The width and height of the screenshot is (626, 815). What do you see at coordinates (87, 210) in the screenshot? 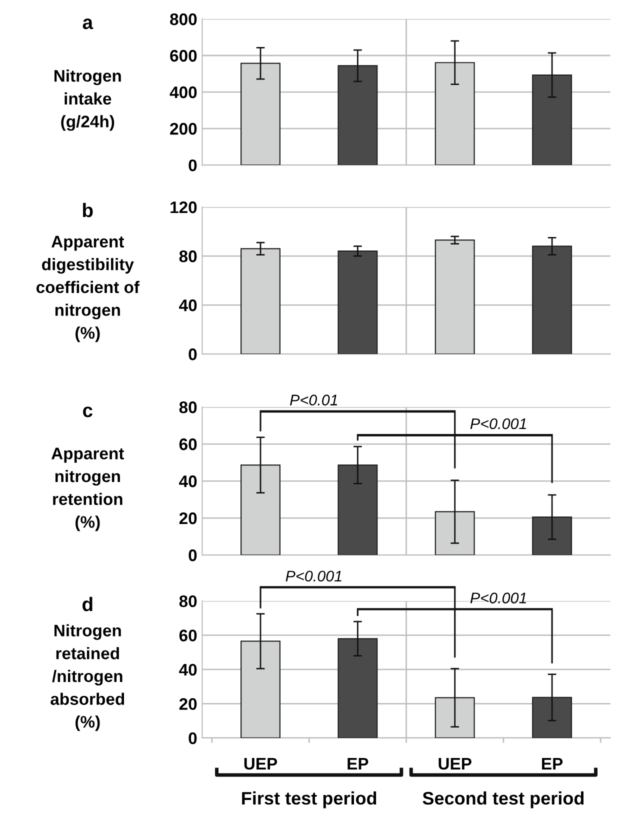
I see `chart-title: b` at bounding box center [87, 210].